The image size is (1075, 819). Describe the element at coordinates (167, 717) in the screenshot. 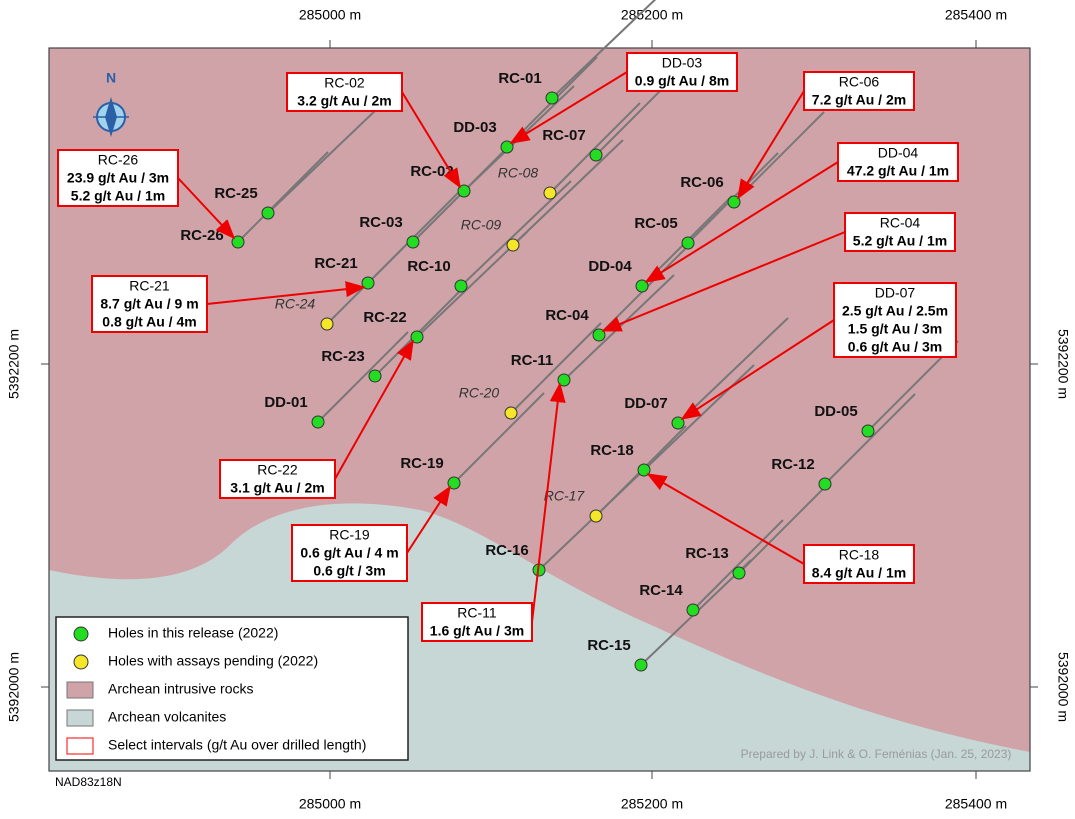

I see `legend-label: Archean volcanites` at that location.